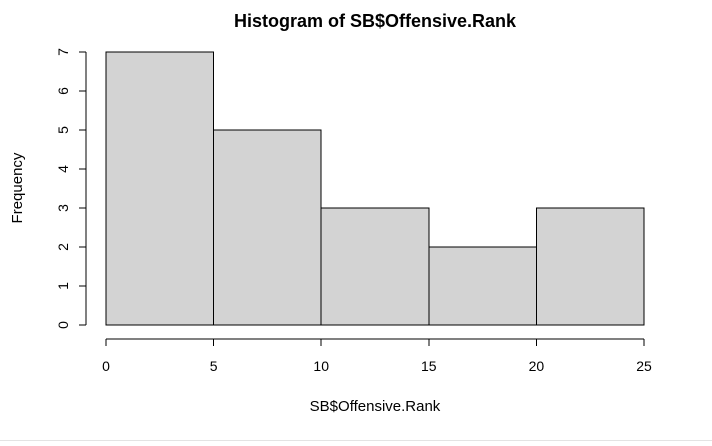  I want to click on y-tick-label-4: 4, so click(63, 169).